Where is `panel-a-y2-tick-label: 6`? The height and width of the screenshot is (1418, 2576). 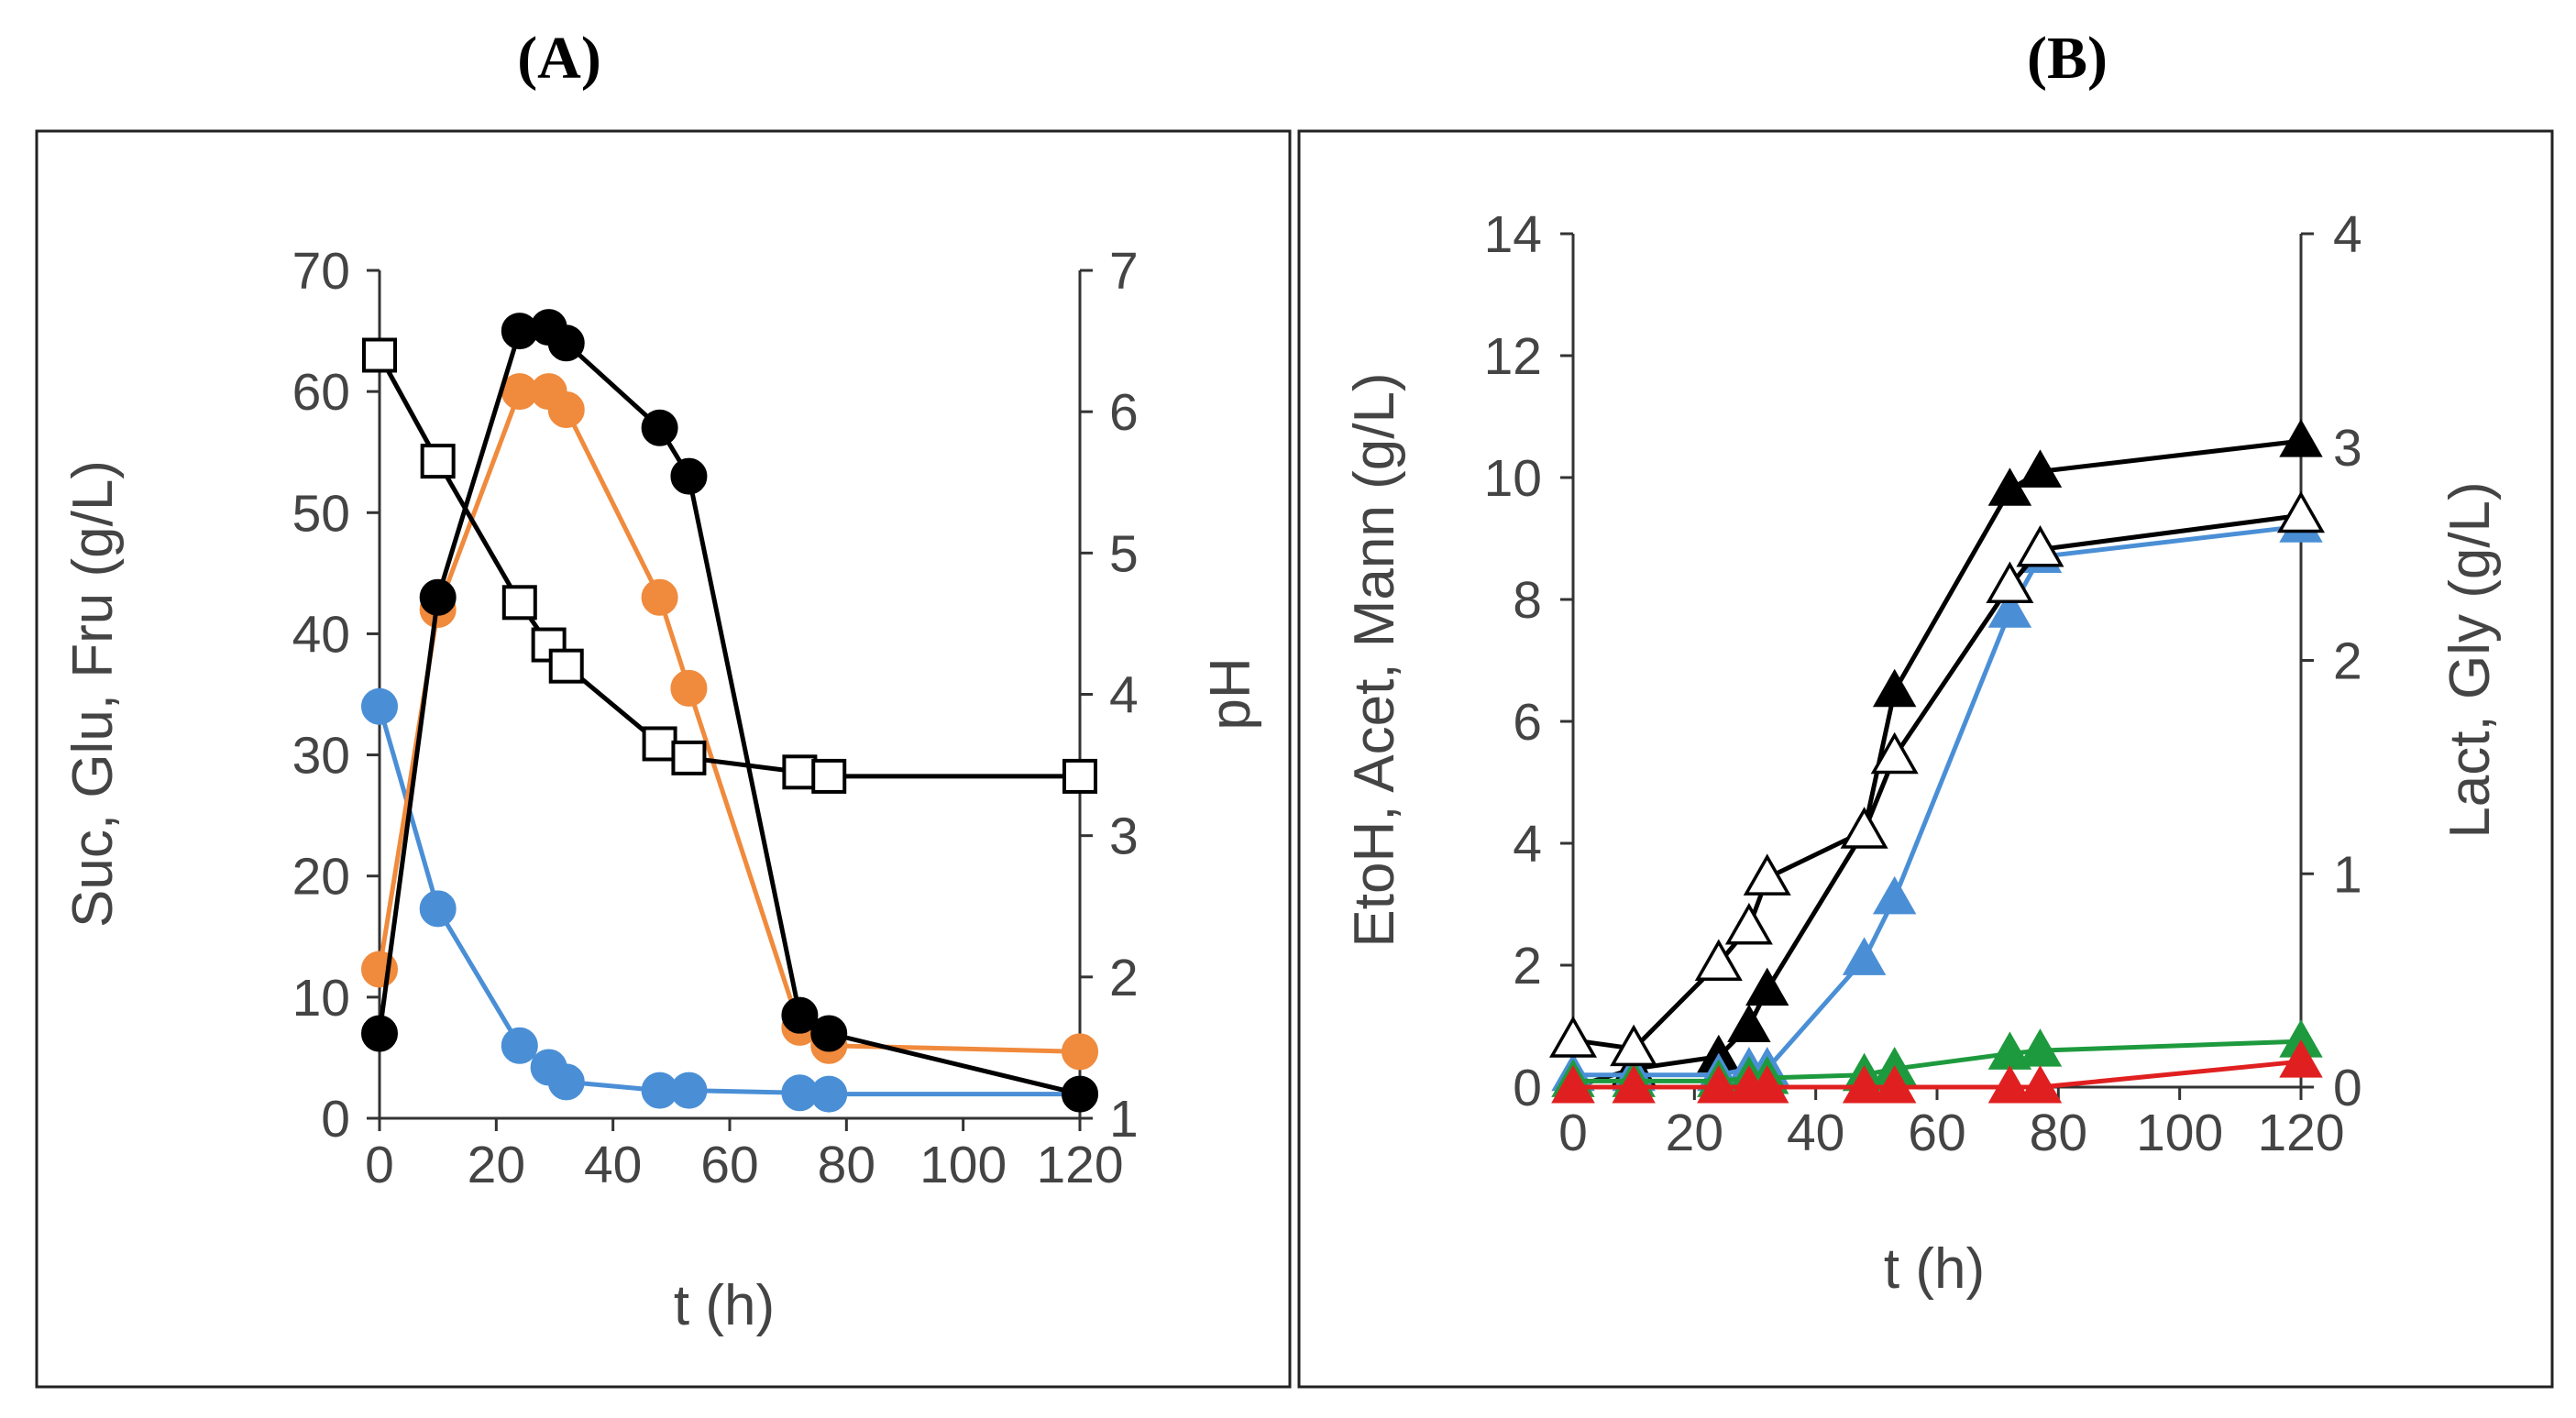
panel-a-y2-tick-label: 6 is located at coordinates (1124, 412).